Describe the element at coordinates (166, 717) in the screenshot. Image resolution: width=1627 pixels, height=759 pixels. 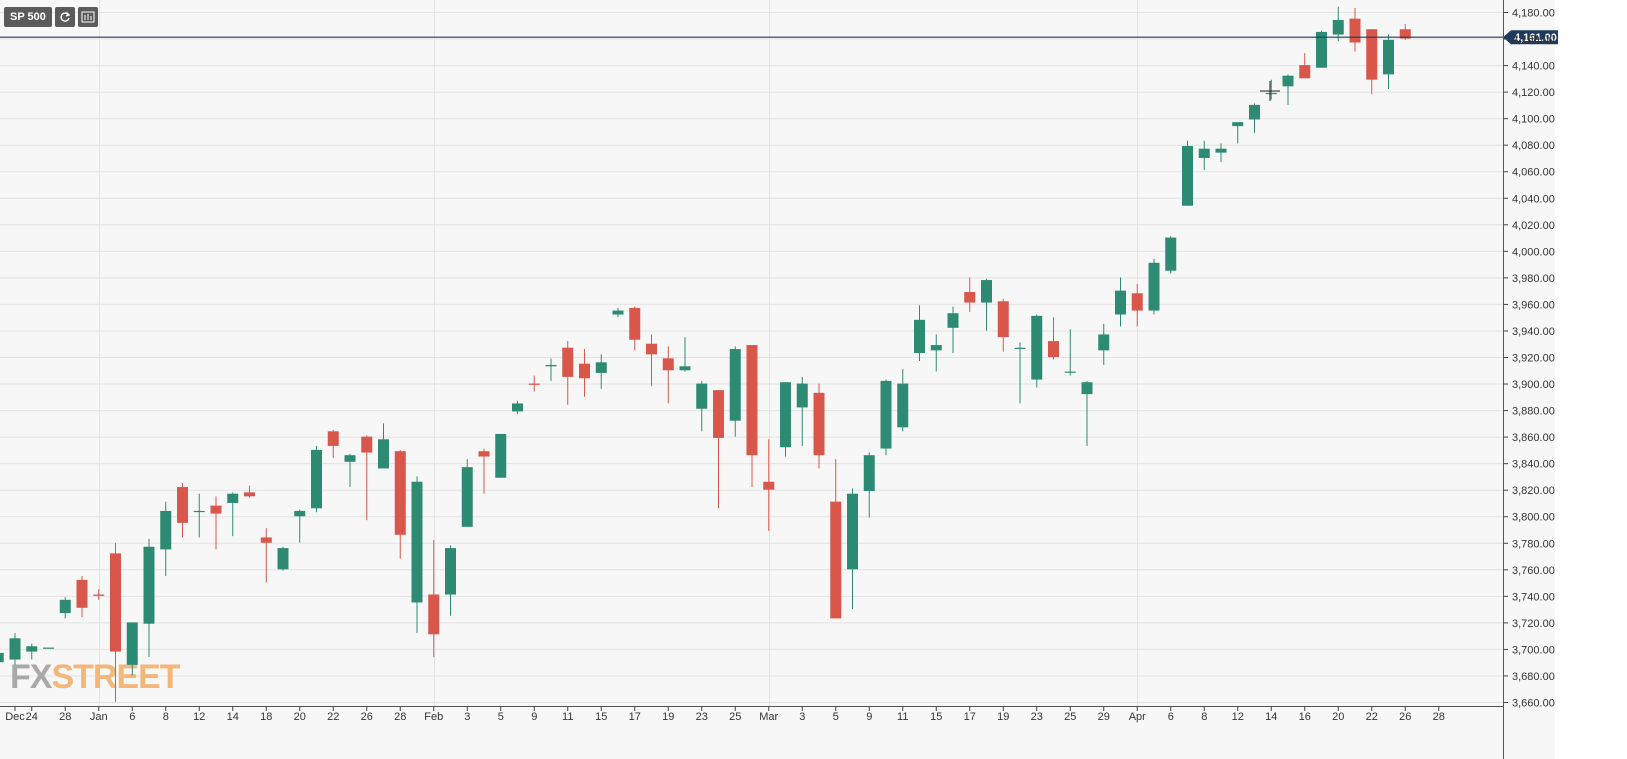
I see `x-tick-label: 8` at that location.